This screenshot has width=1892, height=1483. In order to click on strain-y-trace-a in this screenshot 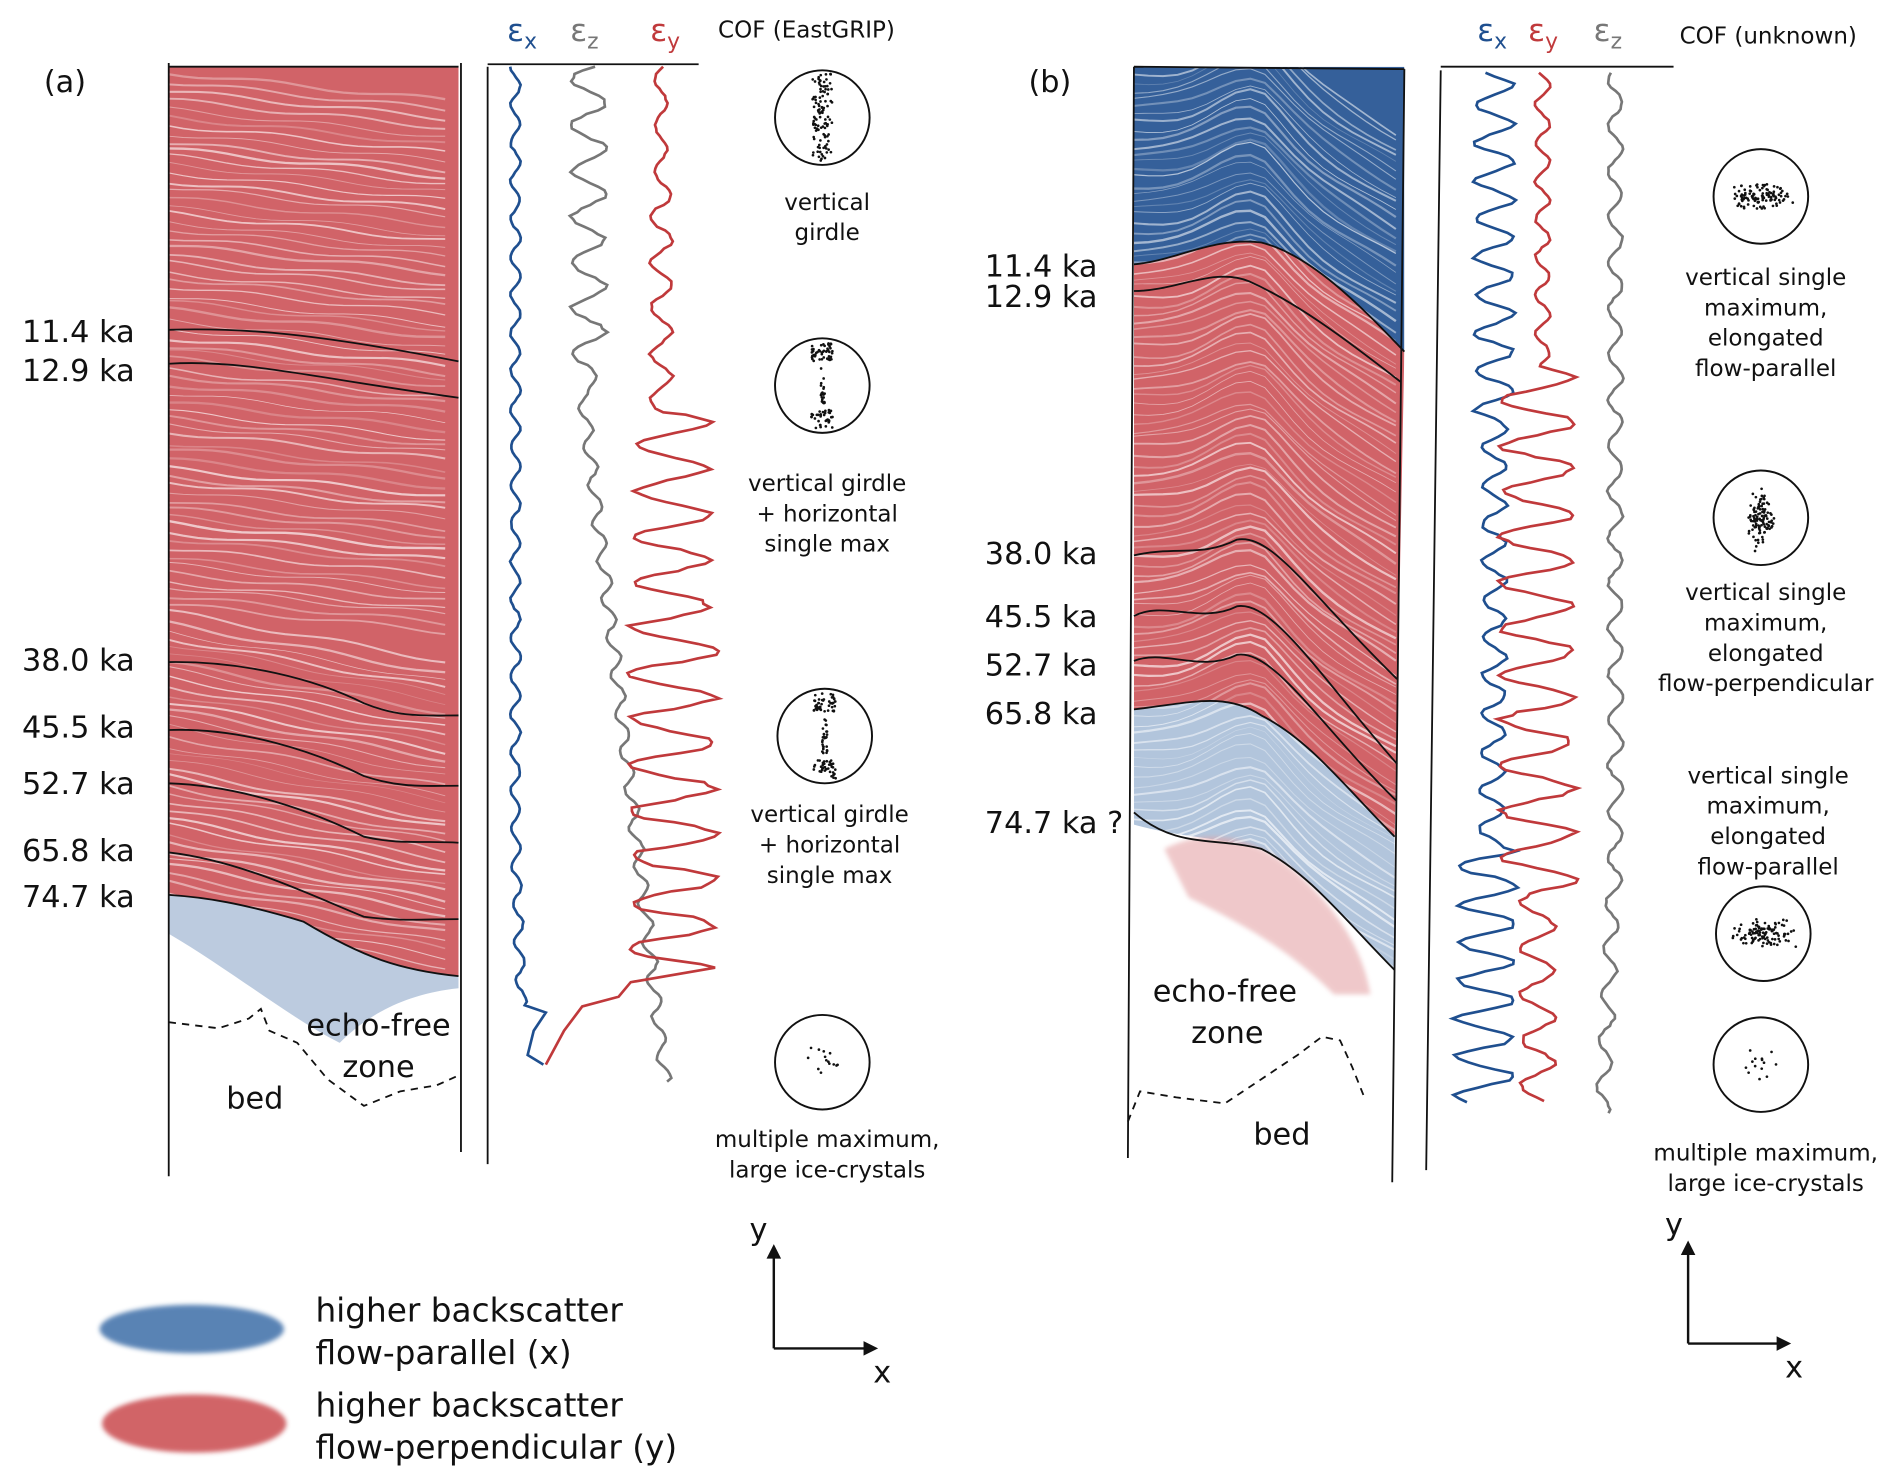, I will do `click(634, 565)`.